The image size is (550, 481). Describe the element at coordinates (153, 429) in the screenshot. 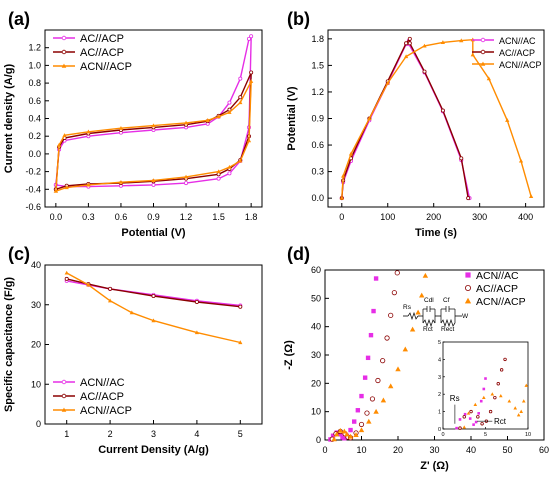

I see `x-axis-ticks: 1 2 3 4 5` at that location.